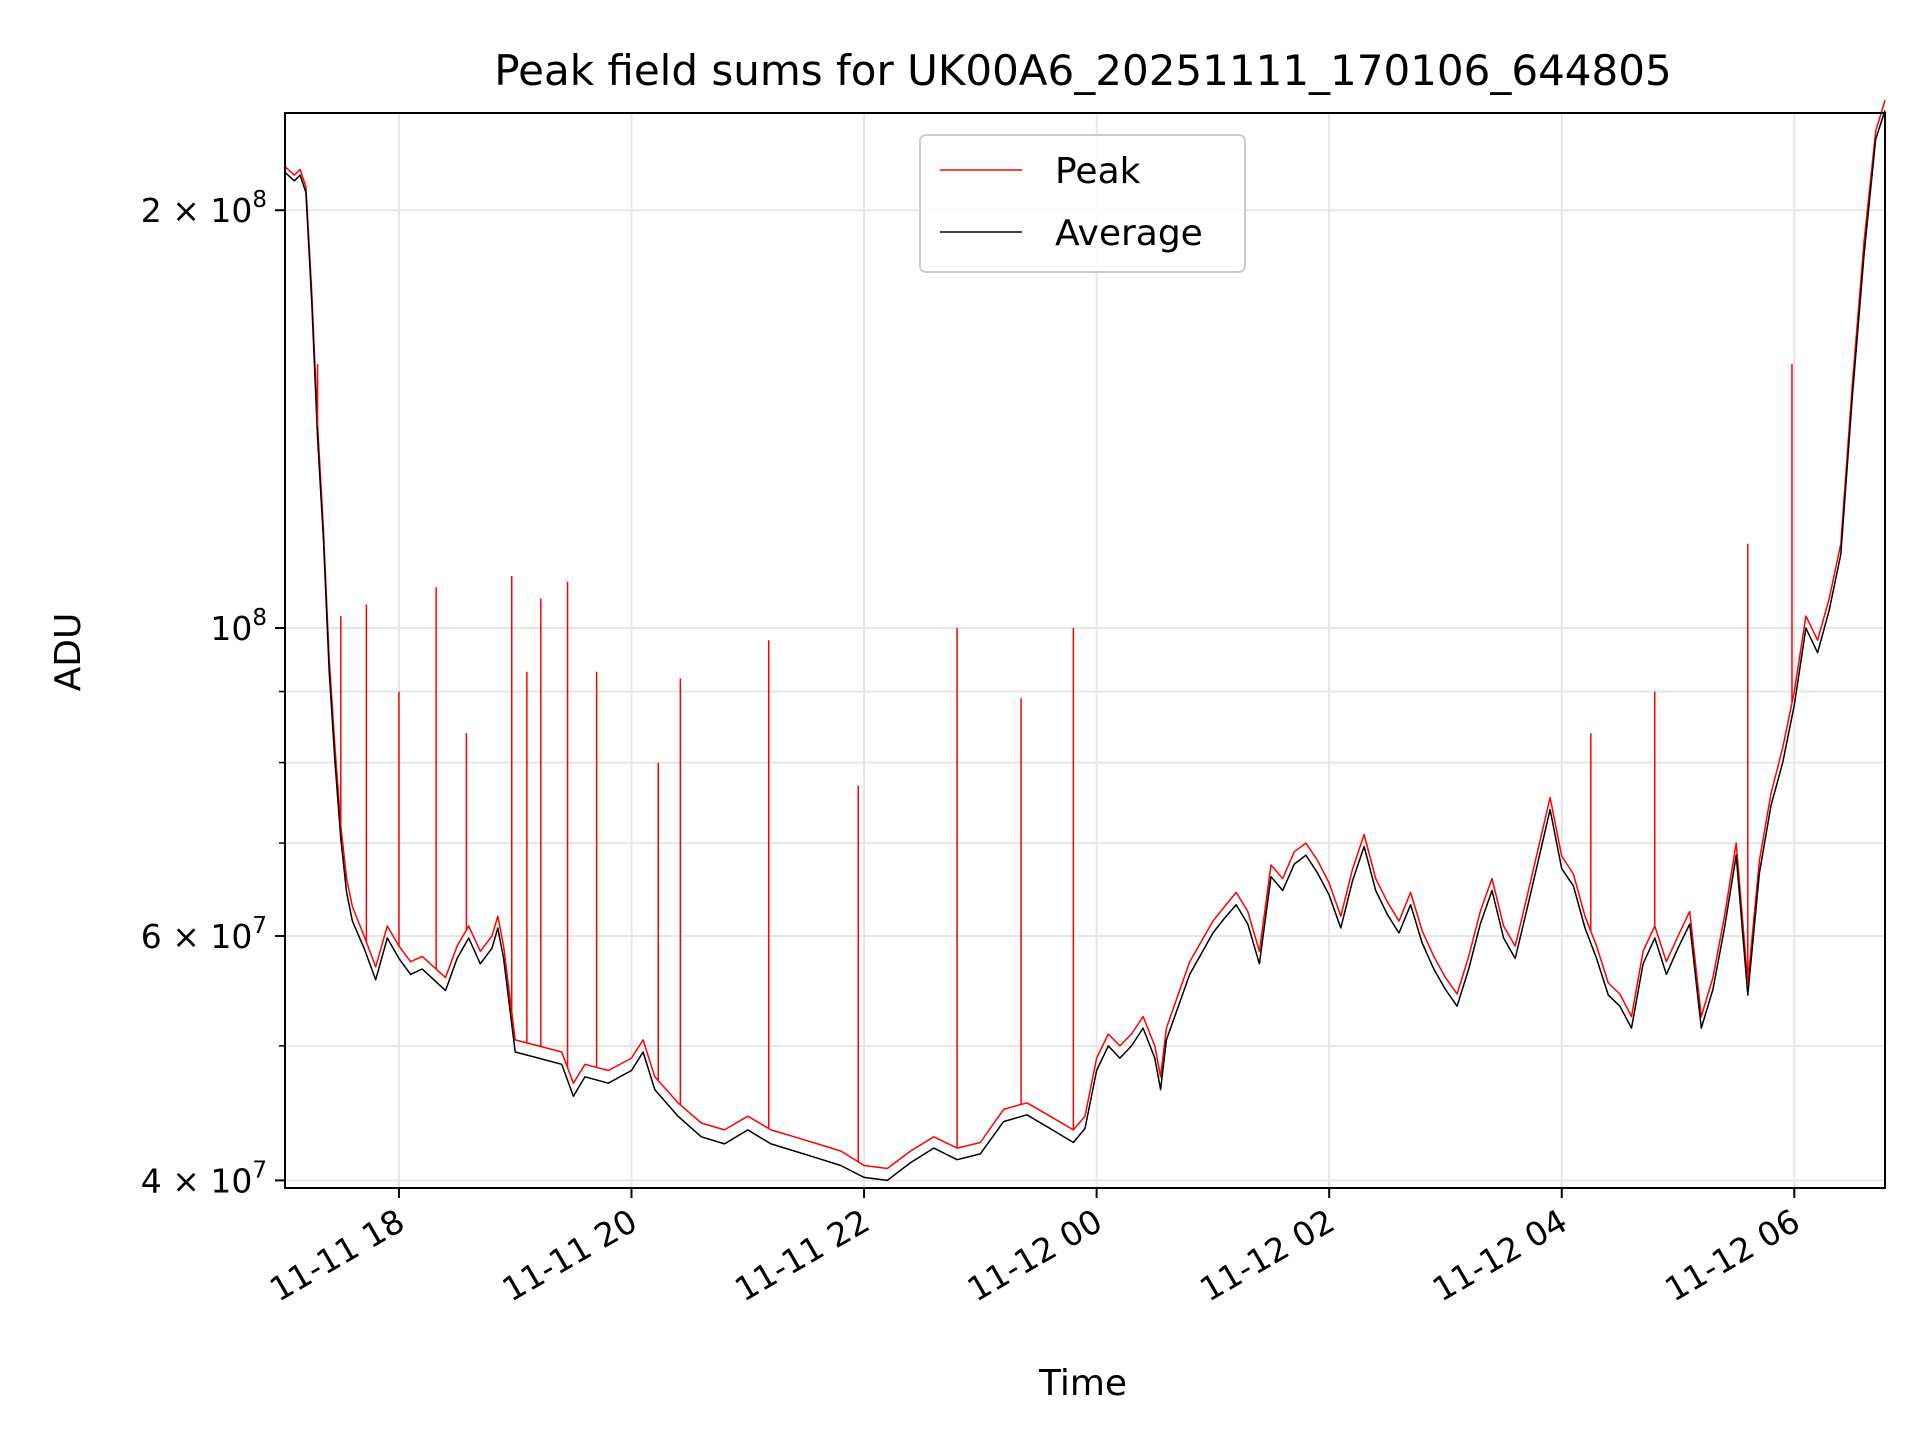 Image resolution: width=1920 pixels, height=1444 pixels. Describe the element at coordinates (68, 652) in the screenshot. I see `y-axis-label: ADU` at that location.